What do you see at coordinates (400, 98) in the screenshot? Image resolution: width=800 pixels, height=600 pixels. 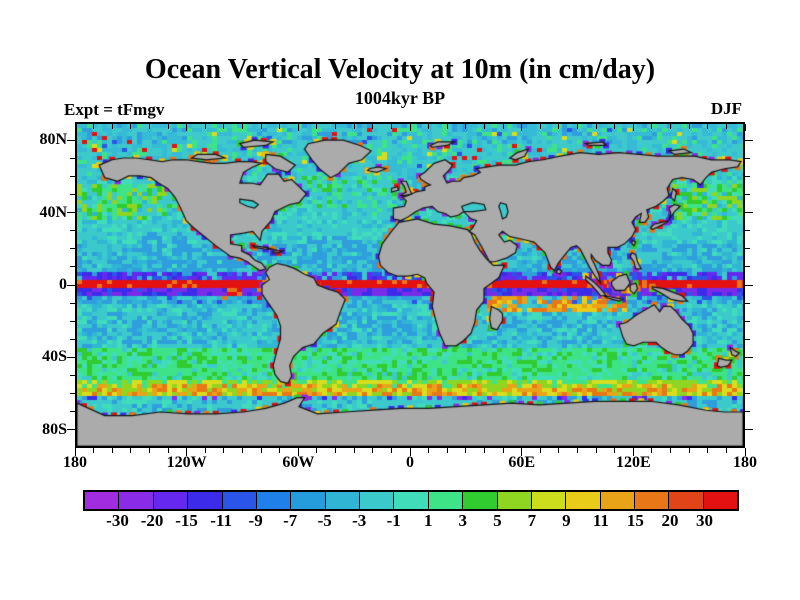 I see `chart-subtitle: 1004kyr BP` at bounding box center [400, 98].